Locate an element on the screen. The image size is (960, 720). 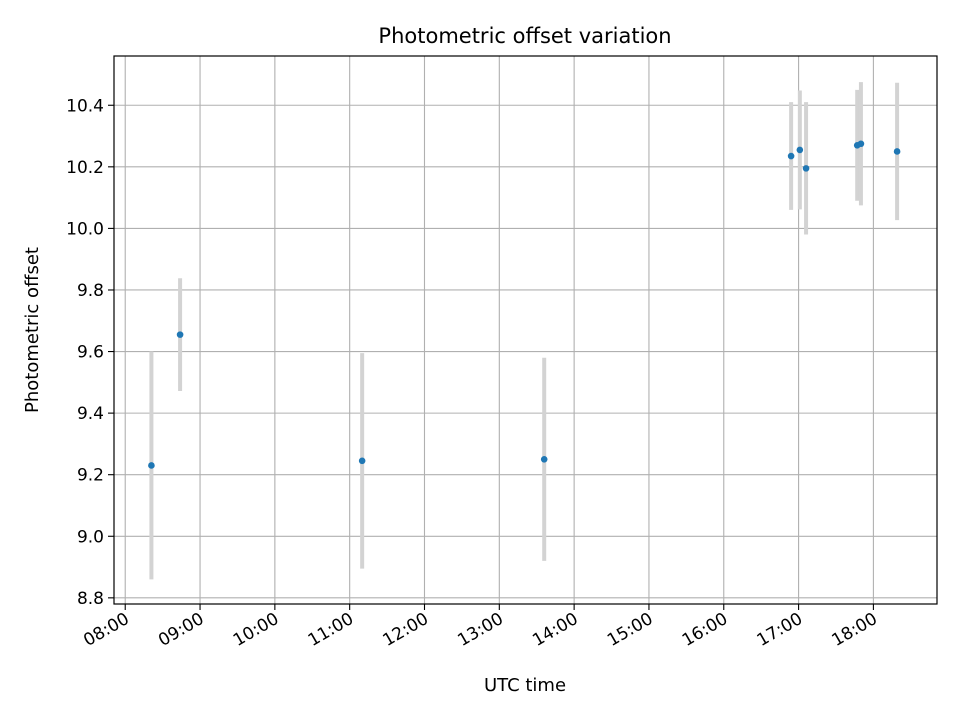
y-tick-label: 9.6 is located at coordinates (90, 353).